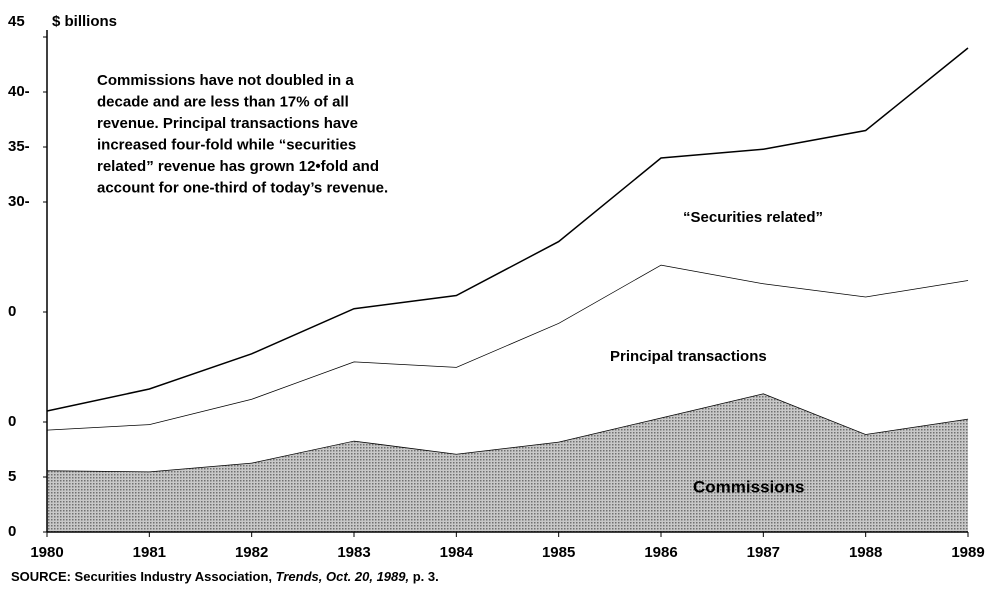 The image size is (990, 606). Describe the element at coordinates (353, 552) in the screenshot. I see `x-tick-label: 1983` at that location.